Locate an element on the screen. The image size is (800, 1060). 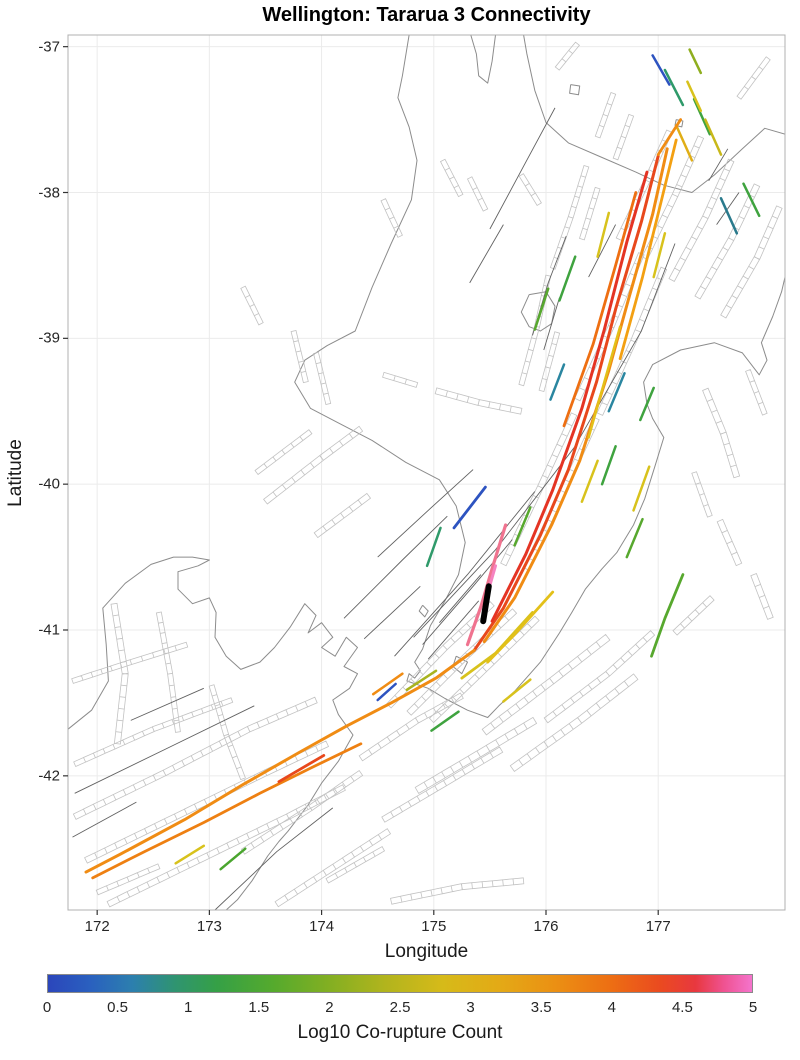
target-section is located at coordinates (486, 604).